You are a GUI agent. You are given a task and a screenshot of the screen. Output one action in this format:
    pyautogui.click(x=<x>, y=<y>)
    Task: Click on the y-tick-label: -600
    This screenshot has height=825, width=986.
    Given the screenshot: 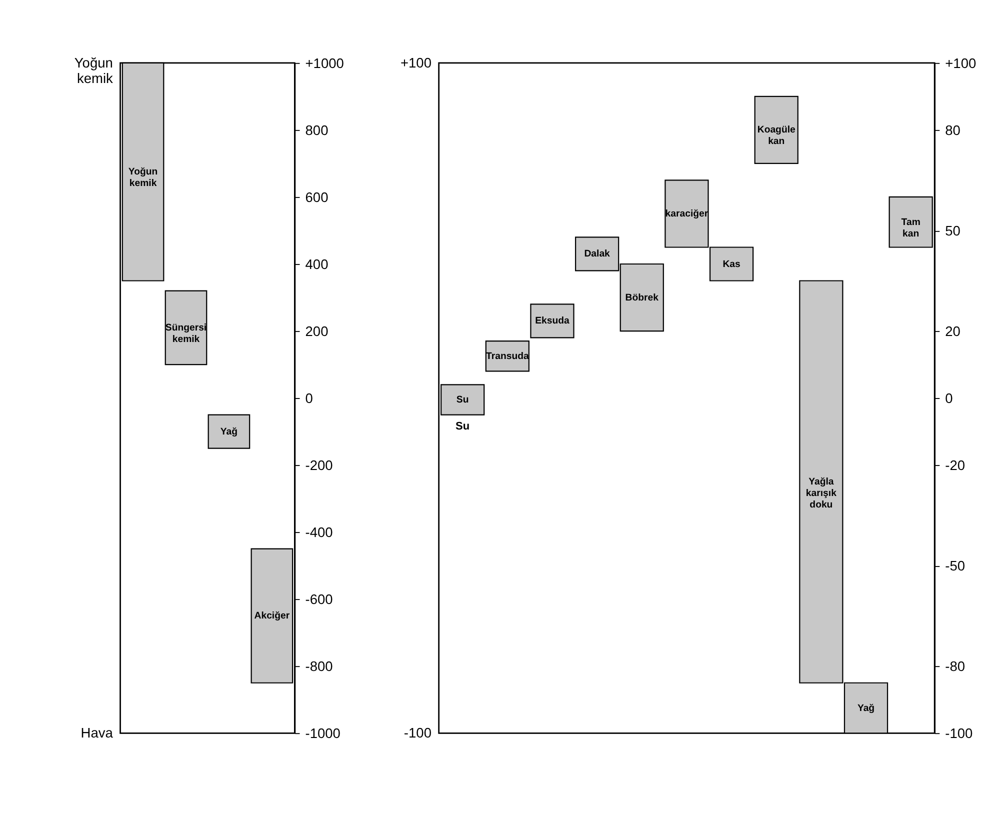 What is the action you would take?
    pyautogui.click(x=319, y=600)
    